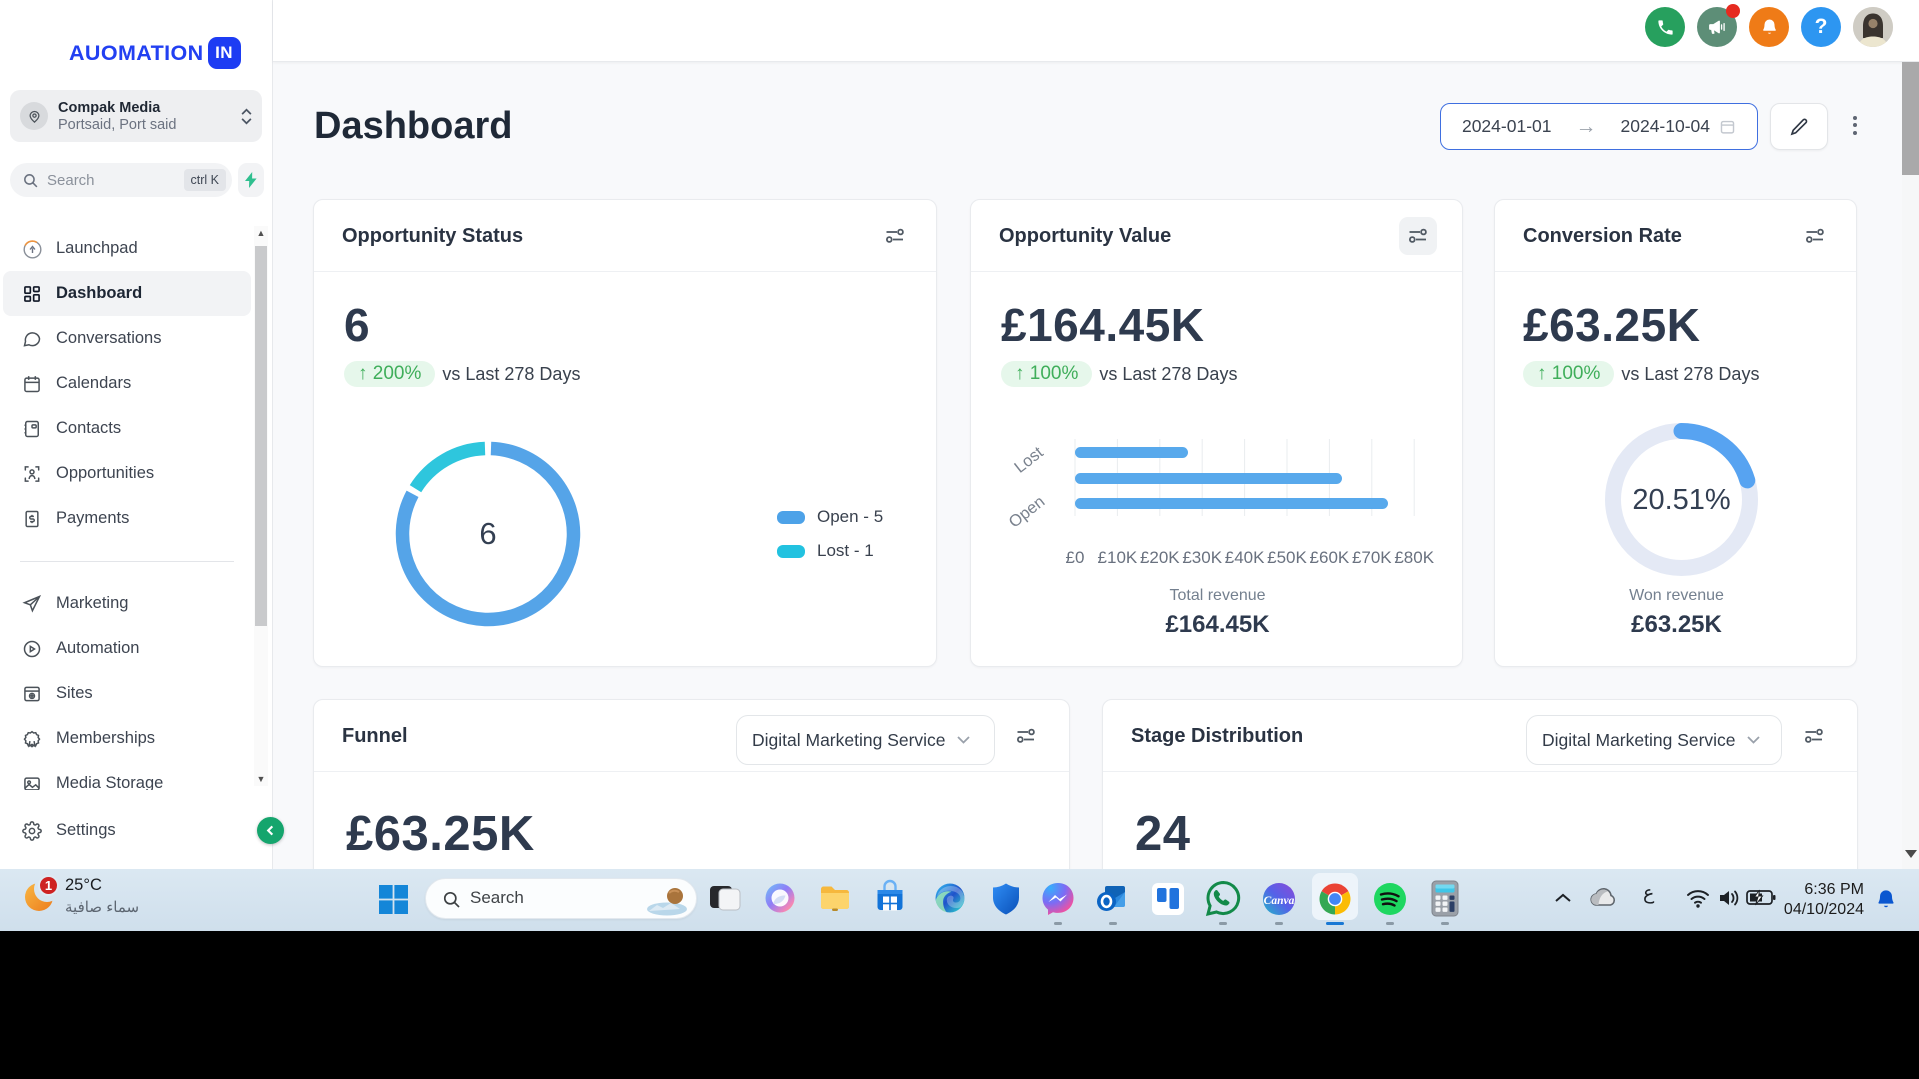 The image size is (1919, 1079). I want to click on svg-text: Open, so click(1026, 512).